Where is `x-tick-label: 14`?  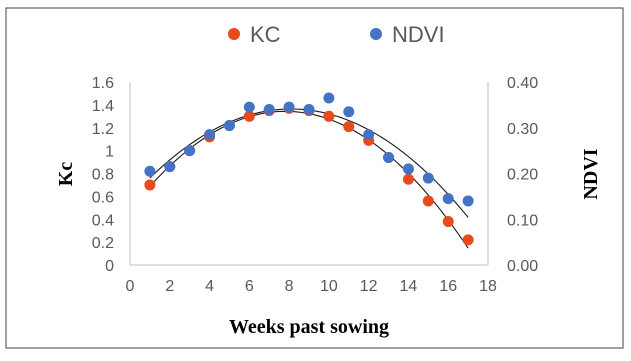
x-tick-label: 14 is located at coordinates (409, 286).